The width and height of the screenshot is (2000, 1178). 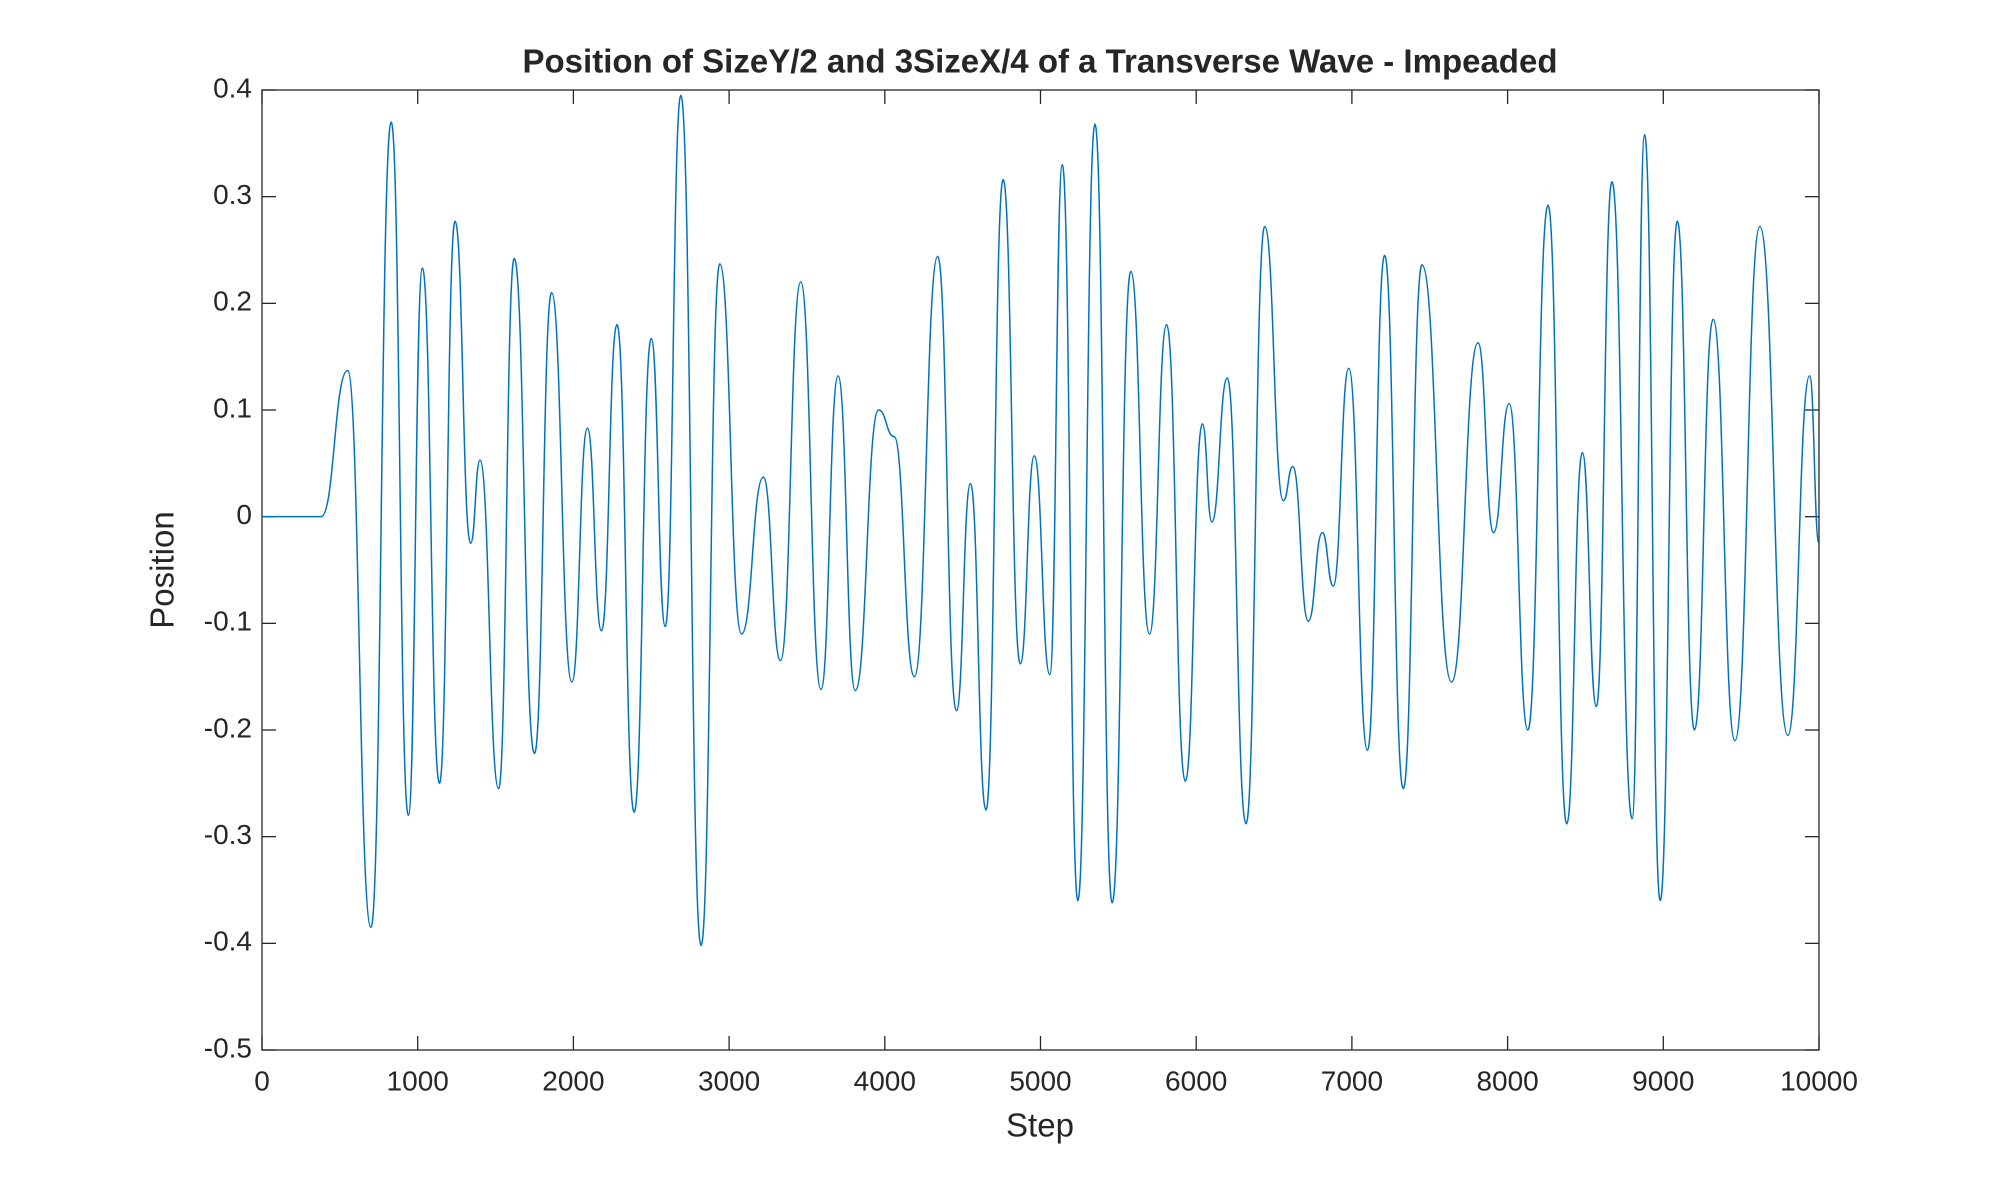 What do you see at coordinates (228, 834) in the screenshot?
I see `y-tick-label: -0.3` at bounding box center [228, 834].